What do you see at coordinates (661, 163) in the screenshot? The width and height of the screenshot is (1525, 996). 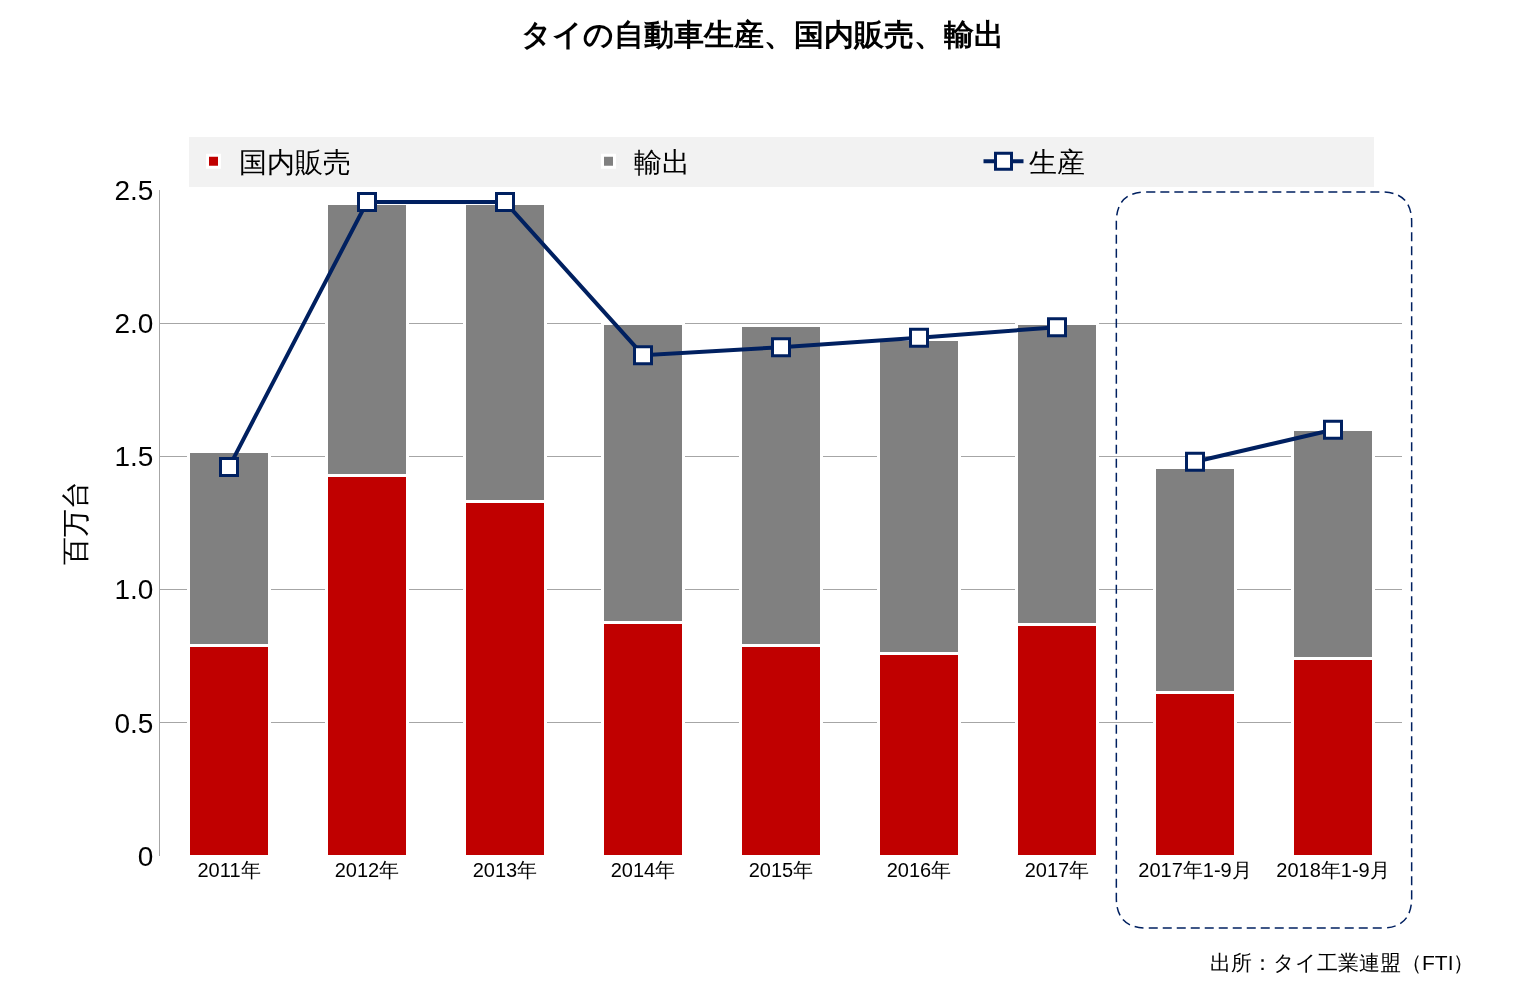 I see `legend-label: 輸出` at bounding box center [661, 163].